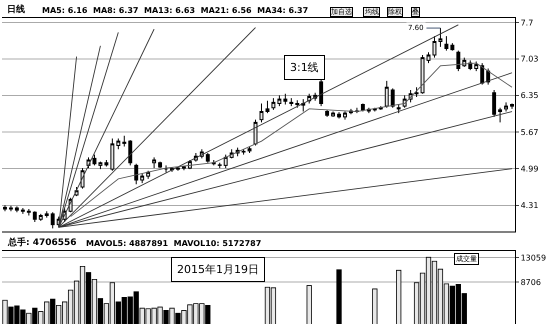  What do you see at coordinates (174, 243) in the screenshot?
I see `chart-subtitle: MAVOL5: 4887891 MAVOL10: 5172787` at bounding box center [174, 243].